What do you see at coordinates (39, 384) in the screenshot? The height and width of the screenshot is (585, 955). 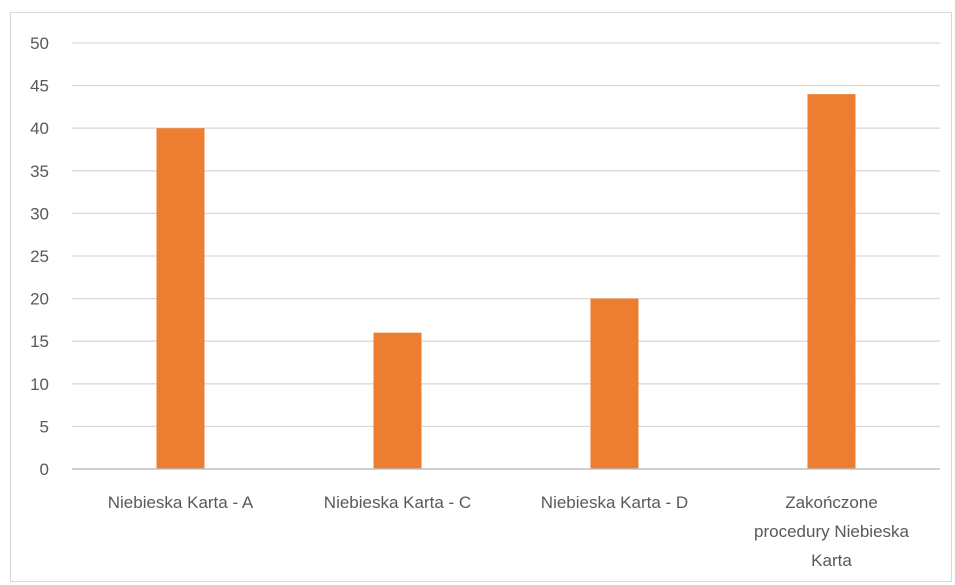 I see `y-tick-label: 10` at bounding box center [39, 384].